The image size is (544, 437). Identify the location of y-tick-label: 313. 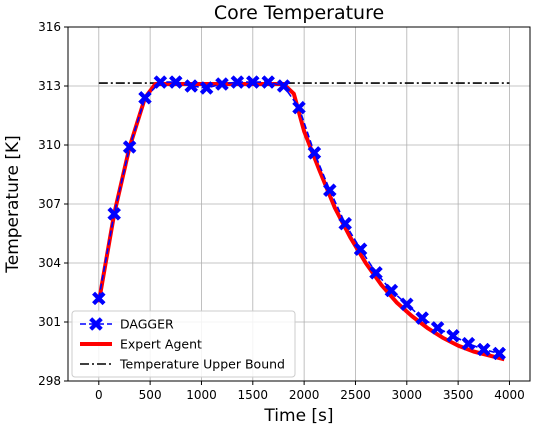
(49, 86).